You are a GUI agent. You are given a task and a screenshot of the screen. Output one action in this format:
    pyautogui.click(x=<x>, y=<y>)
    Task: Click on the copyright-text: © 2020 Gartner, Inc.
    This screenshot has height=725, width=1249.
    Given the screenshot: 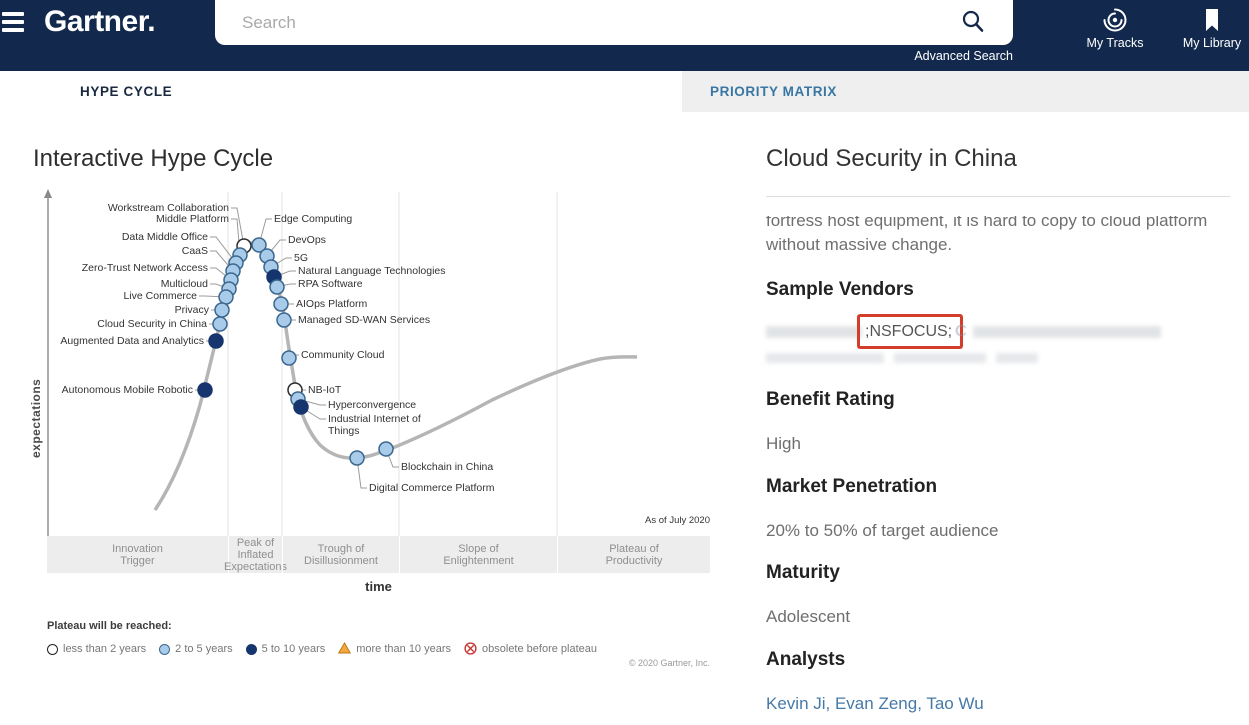 What is the action you would take?
    pyautogui.click(x=669, y=663)
    